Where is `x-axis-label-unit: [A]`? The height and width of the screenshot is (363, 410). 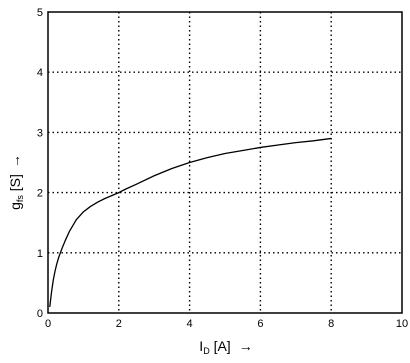
x-axis-label-unit: [A] is located at coordinates (220, 346).